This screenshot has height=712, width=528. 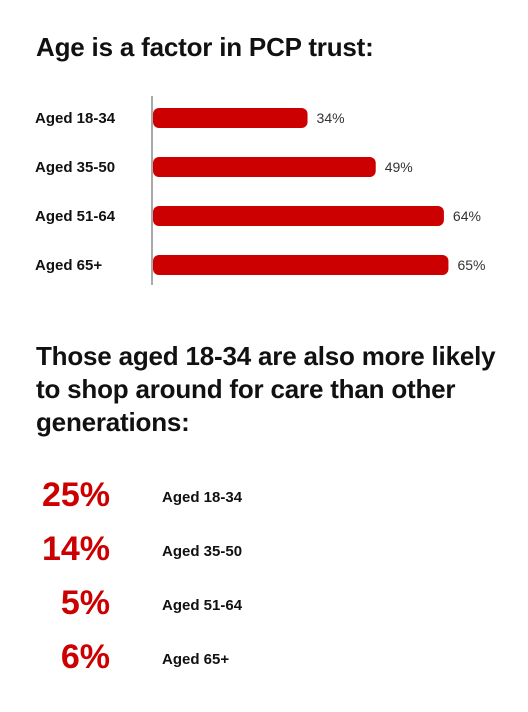 What do you see at coordinates (264, 603) in the screenshot?
I see `stat-row: 5% Aged 51-64` at bounding box center [264, 603].